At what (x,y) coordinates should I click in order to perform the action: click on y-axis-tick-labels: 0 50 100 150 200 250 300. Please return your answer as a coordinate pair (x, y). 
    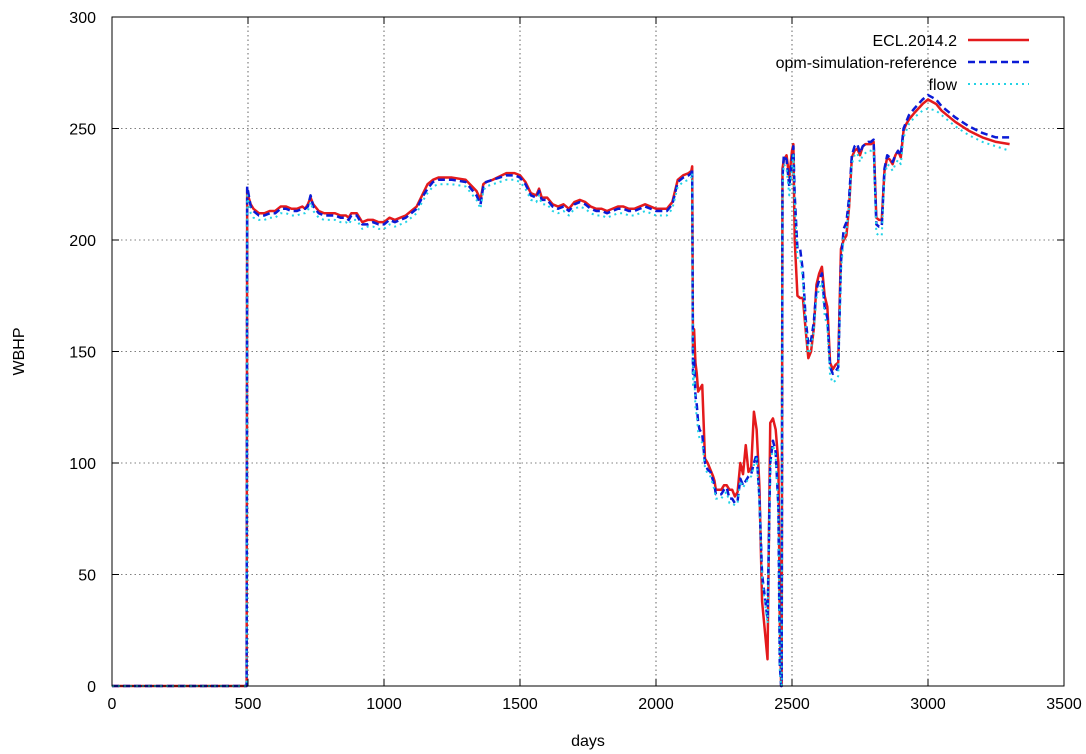
    Looking at the image, I should click on (82, 353).